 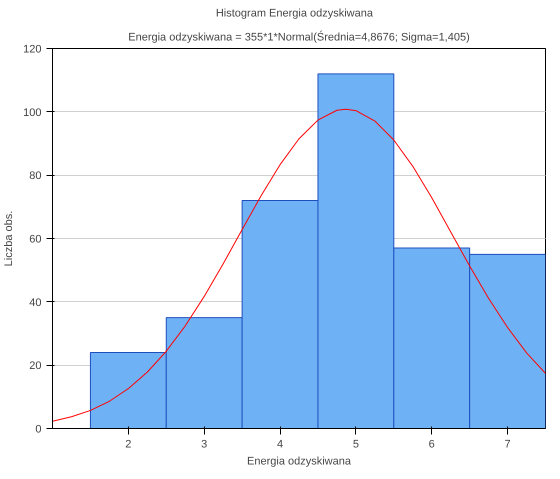 What do you see at coordinates (32, 50) in the screenshot?
I see `y-tick-label: 120` at bounding box center [32, 50].